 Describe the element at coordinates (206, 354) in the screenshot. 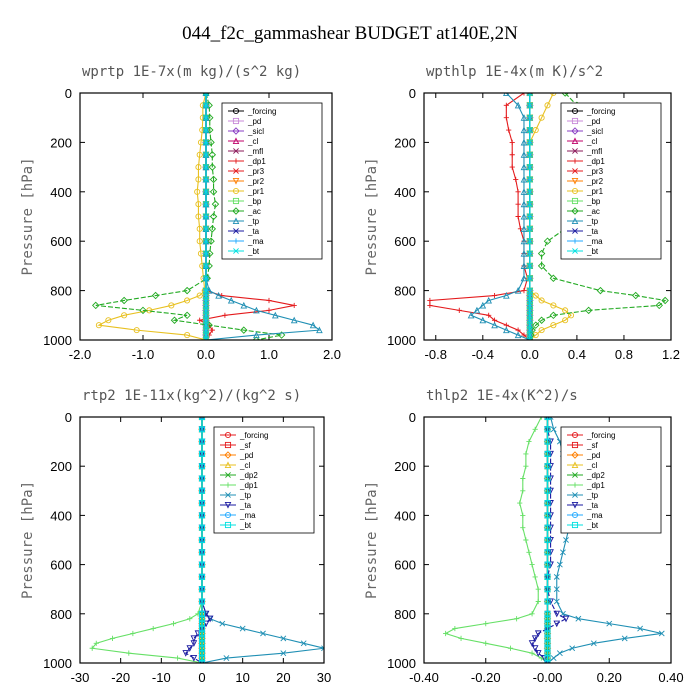

I see `x-tick-label: 0.0` at that location.